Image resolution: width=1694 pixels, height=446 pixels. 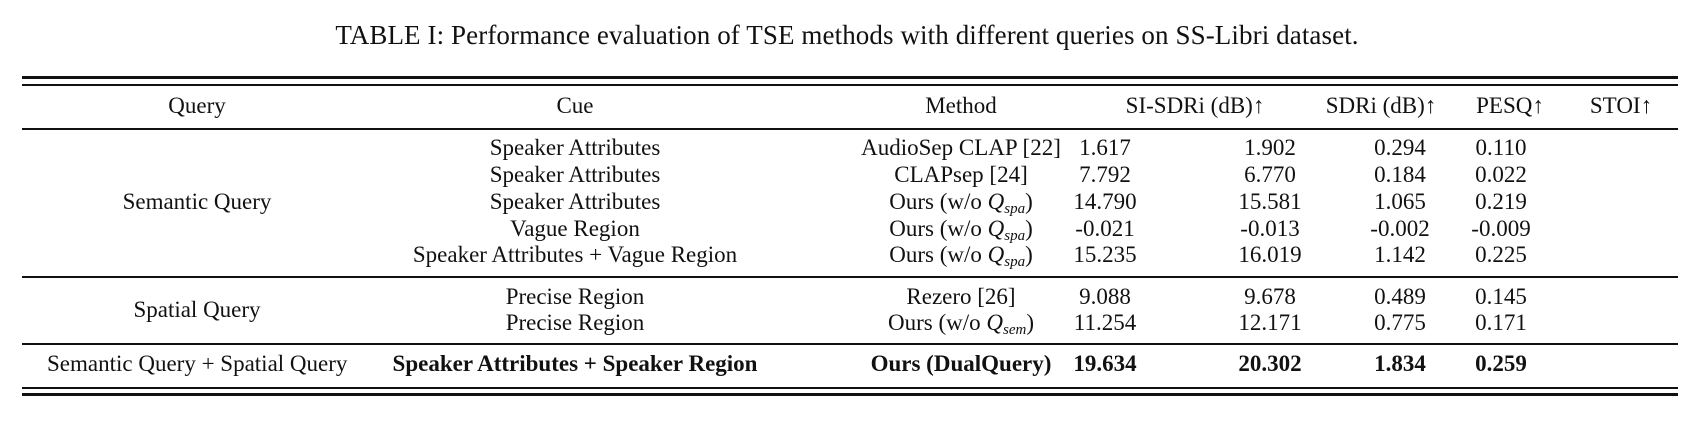 What do you see at coordinates (575, 363) in the screenshot?
I see `cell-cue: Speaker Attributes + Speaker Region` at bounding box center [575, 363].